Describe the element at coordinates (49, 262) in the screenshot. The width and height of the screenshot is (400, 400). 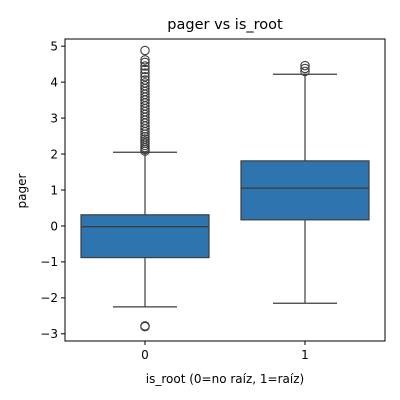
I see `y-tick-label: −1` at that location.